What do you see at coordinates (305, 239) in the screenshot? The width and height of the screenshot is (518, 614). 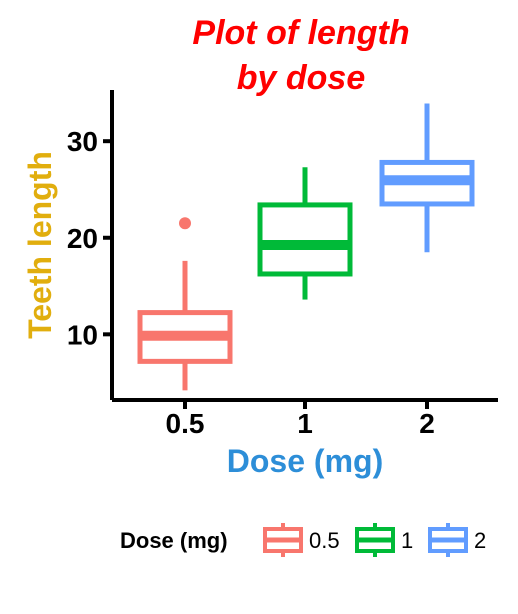 I see `box-body` at bounding box center [305, 239].